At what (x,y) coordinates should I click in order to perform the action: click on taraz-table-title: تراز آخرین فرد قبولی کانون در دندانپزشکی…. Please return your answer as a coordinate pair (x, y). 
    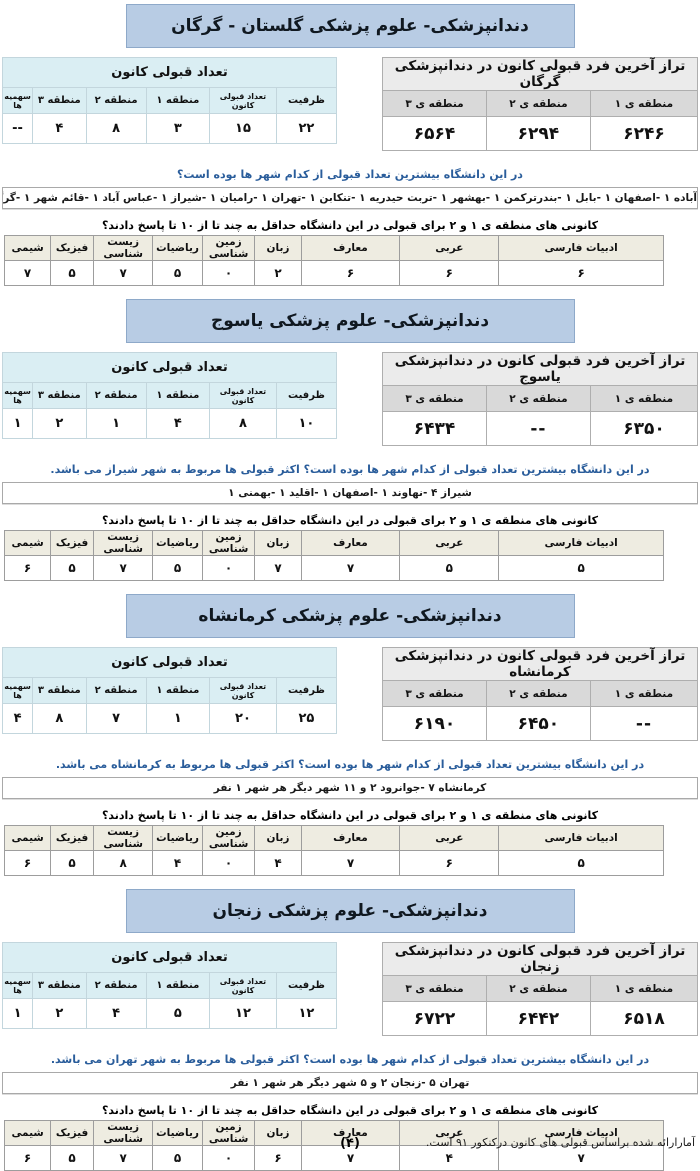
    Looking at the image, I should click on (540, 369).